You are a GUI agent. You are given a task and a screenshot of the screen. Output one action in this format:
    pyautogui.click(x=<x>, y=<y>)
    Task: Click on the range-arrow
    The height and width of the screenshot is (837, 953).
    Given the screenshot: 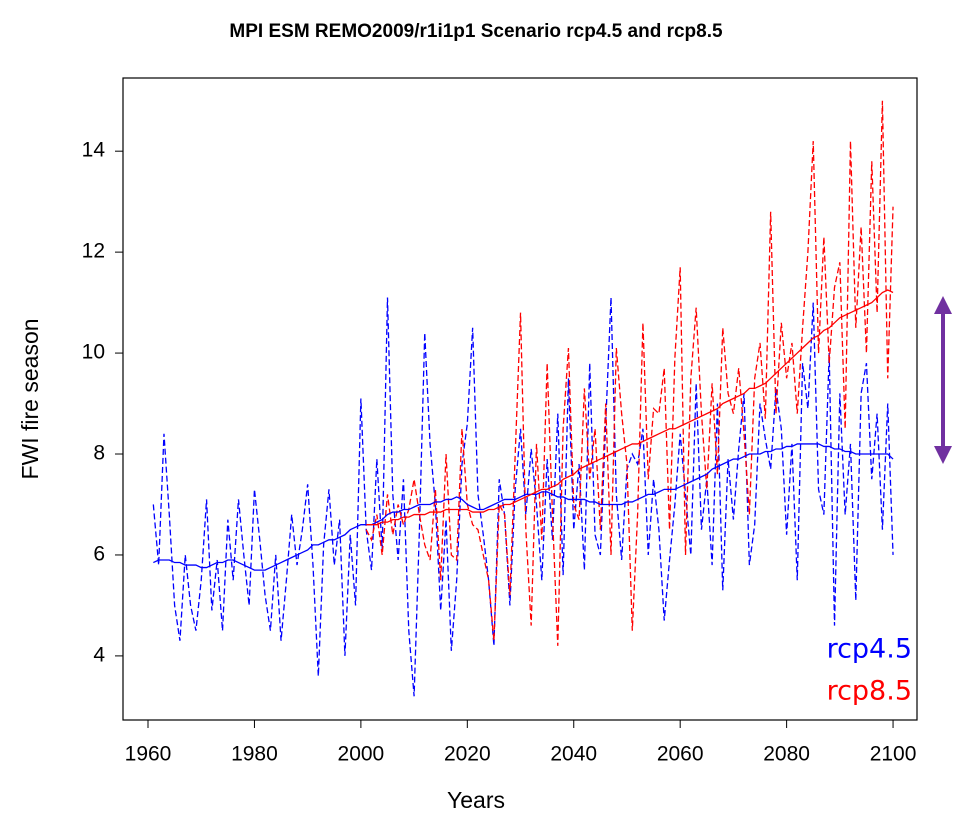 What is the action you would take?
    pyautogui.click(x=943, y=380)
    